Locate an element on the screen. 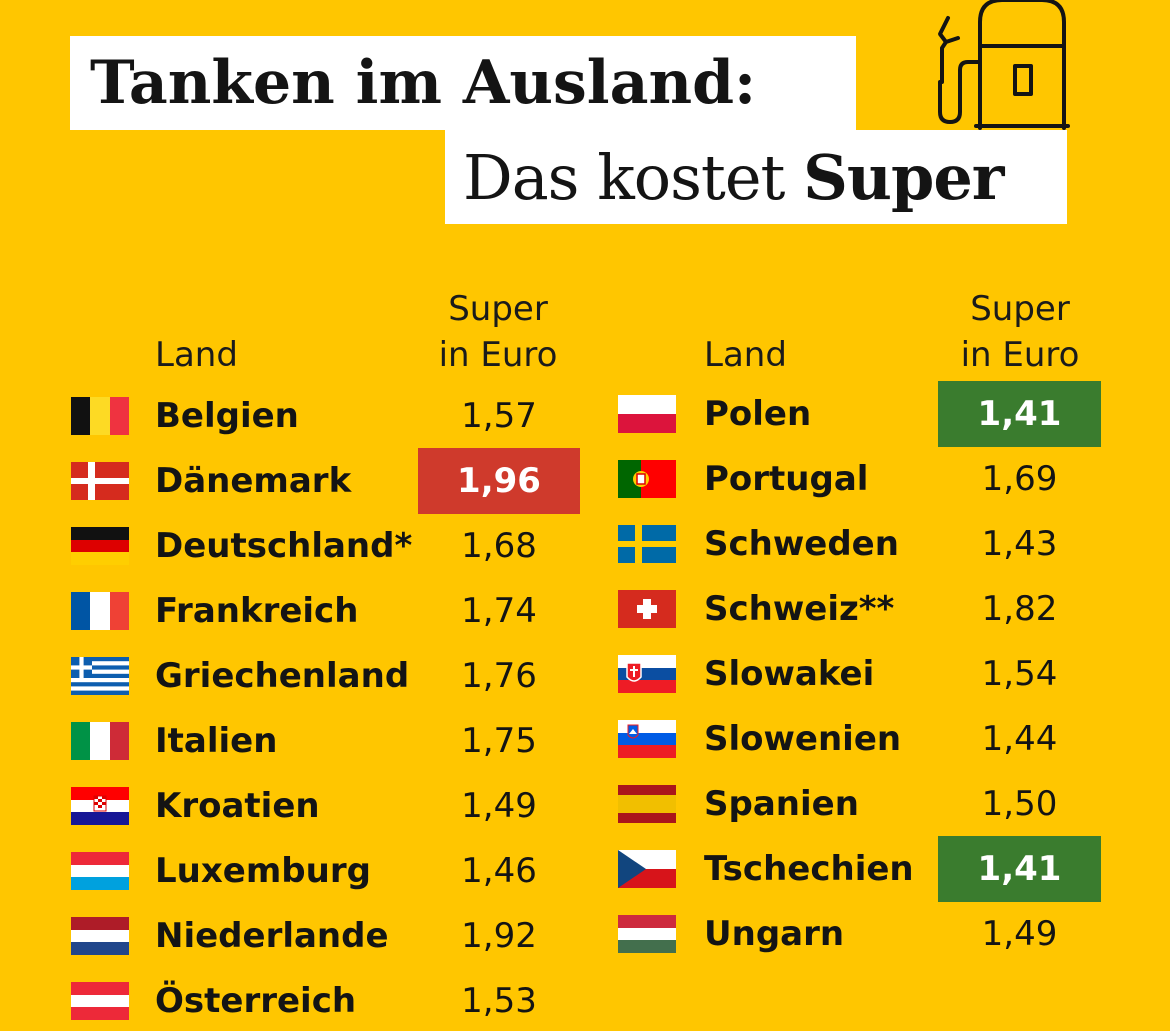 The height and width of the screenshot is (1031, 1170). country-name: Österreich is located at coordinates (256, 1001).